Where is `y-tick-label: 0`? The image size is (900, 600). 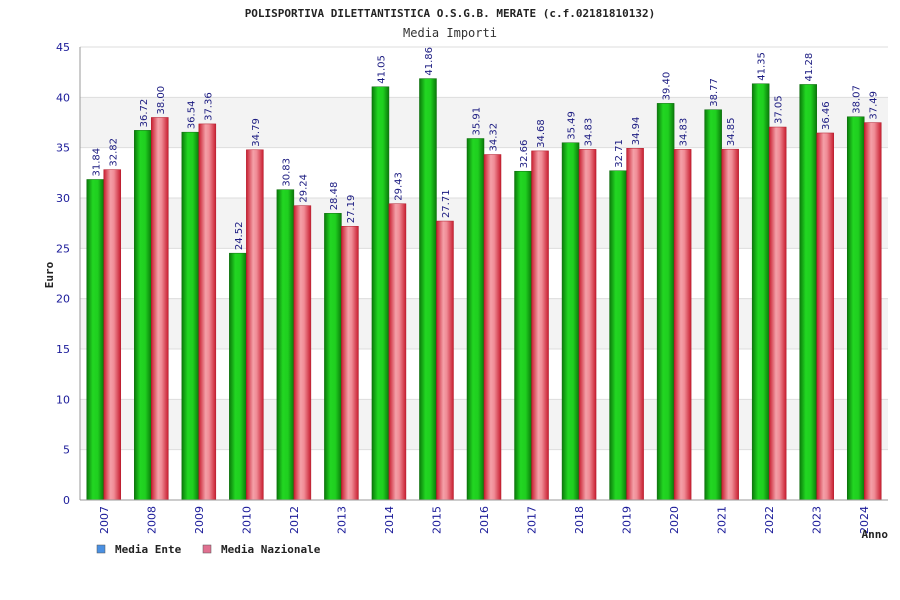 y-tick-label: 0 is located at coordinates (66, 500).